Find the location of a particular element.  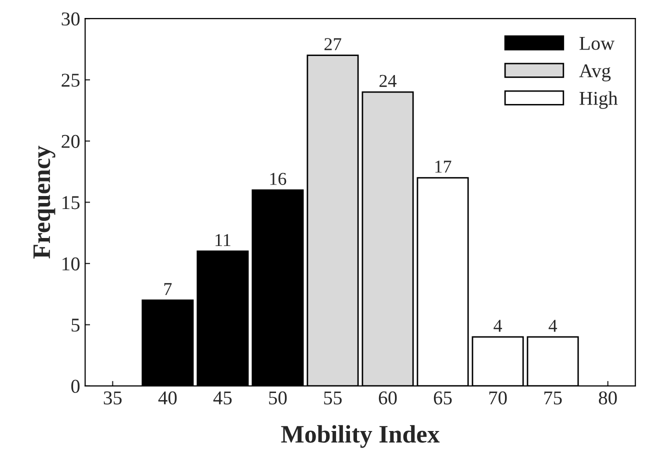

x-tick-label: 45 is located at coordinates (222, 398).